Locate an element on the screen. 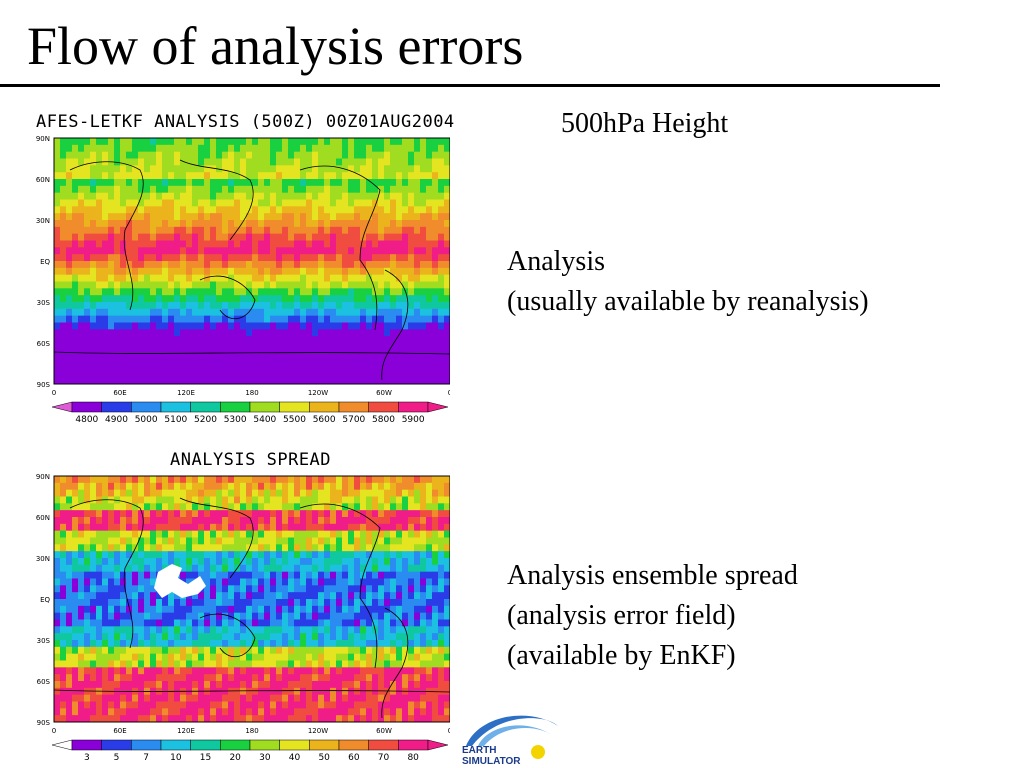  analysis-lon-labels: 0 60E 120E 180 120W 60W 0 is located at coordinates (251, 393).